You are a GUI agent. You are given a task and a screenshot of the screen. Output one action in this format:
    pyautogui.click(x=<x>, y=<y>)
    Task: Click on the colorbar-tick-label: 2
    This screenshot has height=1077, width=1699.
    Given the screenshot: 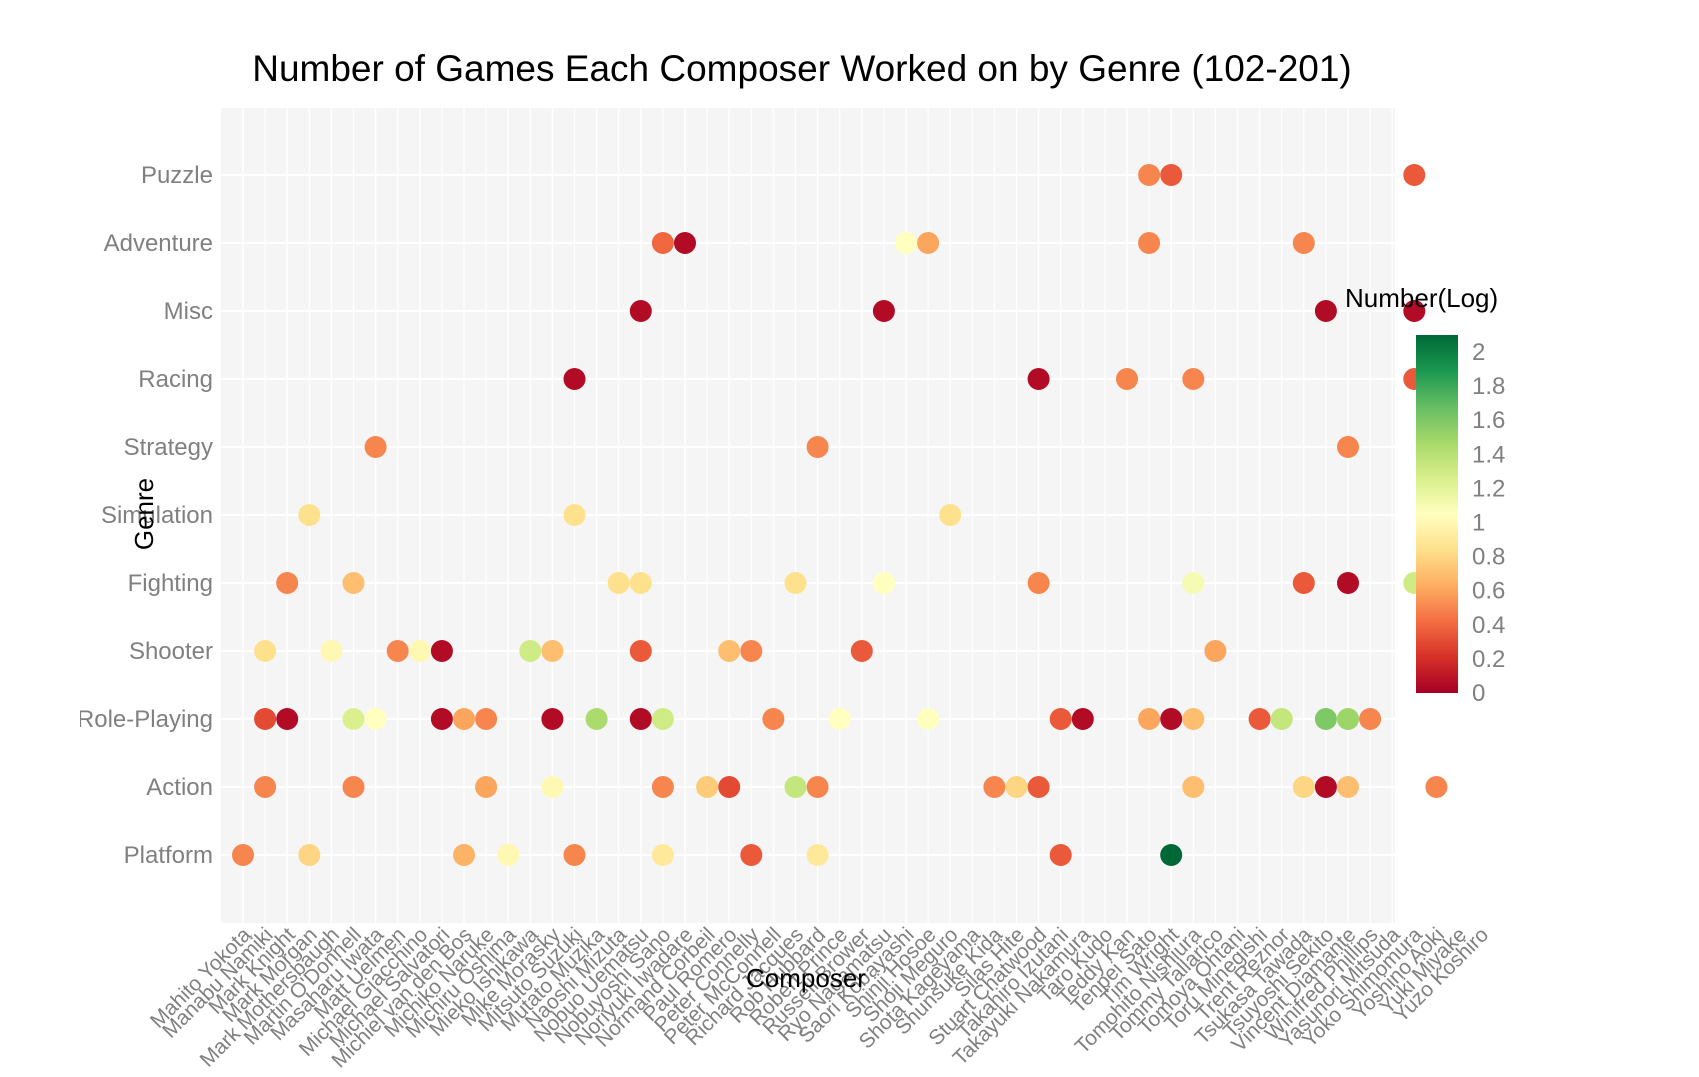 What is the action you would take?
    pyautogui.click(x=1478, y=352)
    